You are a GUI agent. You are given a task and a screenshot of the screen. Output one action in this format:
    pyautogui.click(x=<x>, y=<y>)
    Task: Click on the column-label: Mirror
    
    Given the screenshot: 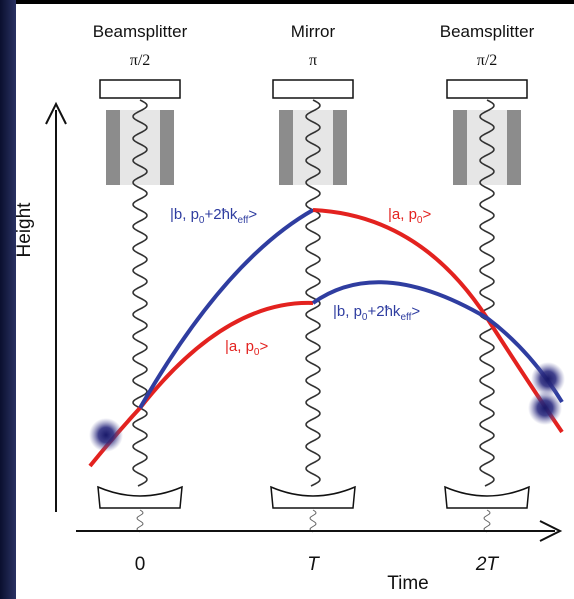 What is the action you would take?
    pyautogui.click(x=313, y=31)
    